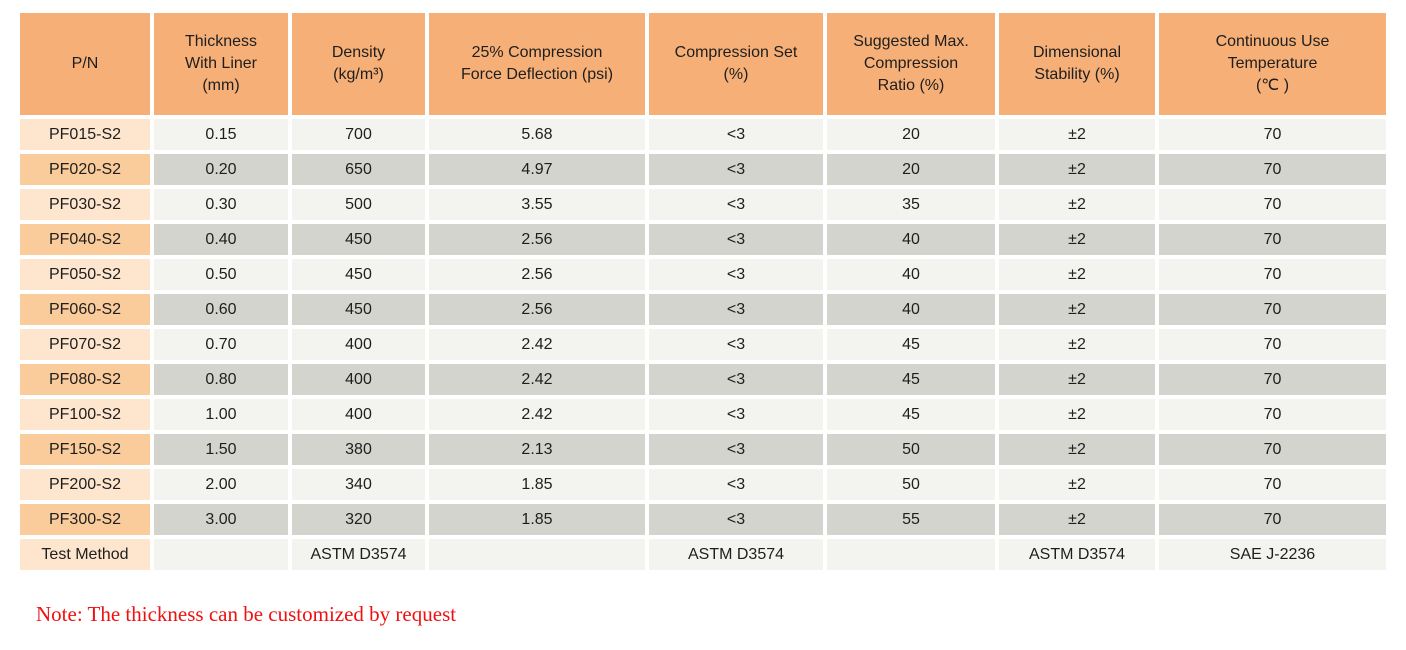  What do you see at coordinates (537, 204) in the screenshot?
I see `value-cell: 3.55` at bounding box center [537, 204].